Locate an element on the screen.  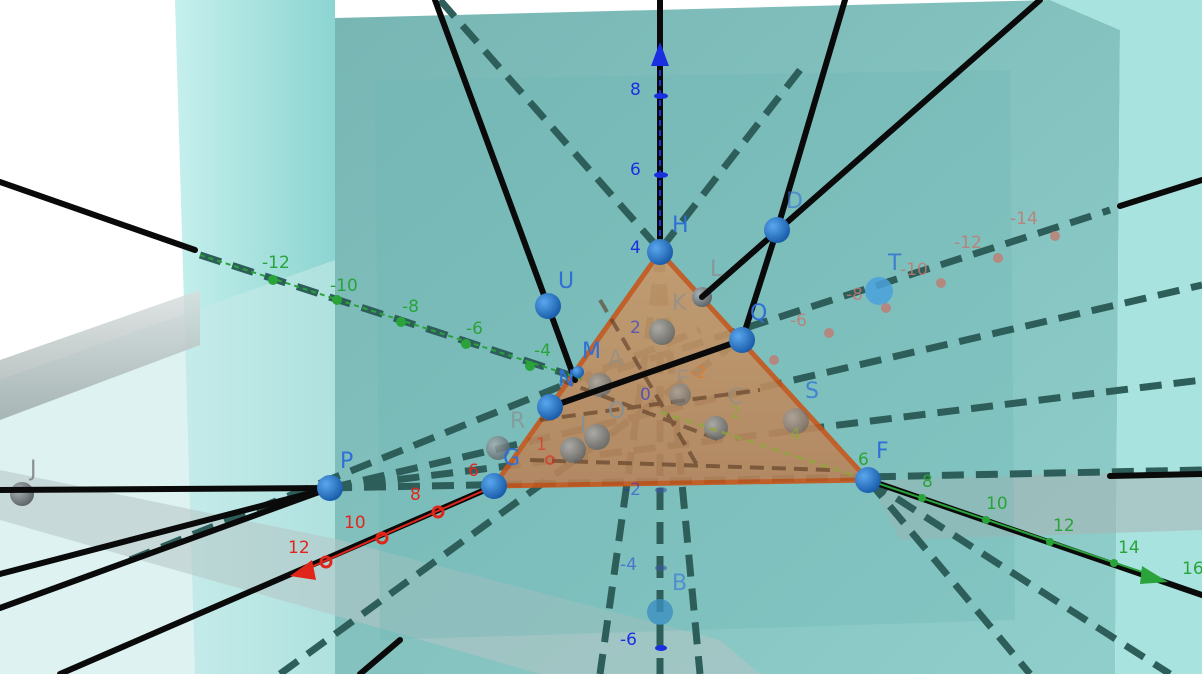
y-label: 16 is located at coordinates (1192, 569).